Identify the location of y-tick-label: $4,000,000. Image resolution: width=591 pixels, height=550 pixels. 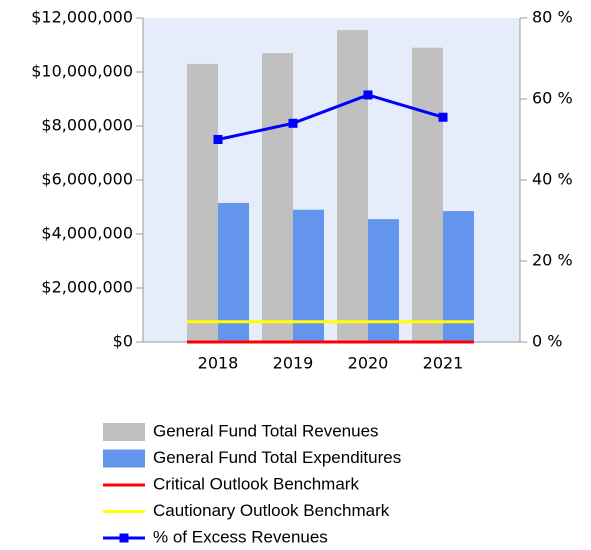
(87, 233).